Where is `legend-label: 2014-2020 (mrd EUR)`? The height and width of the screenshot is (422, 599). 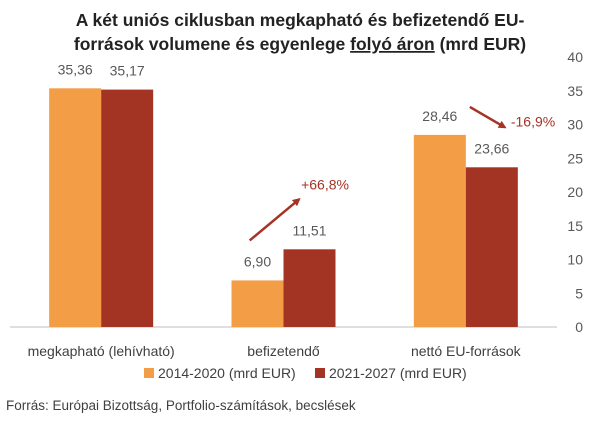
legend-label: 2014-2020 (mrd EUR) is located at coordinates (227, 373).